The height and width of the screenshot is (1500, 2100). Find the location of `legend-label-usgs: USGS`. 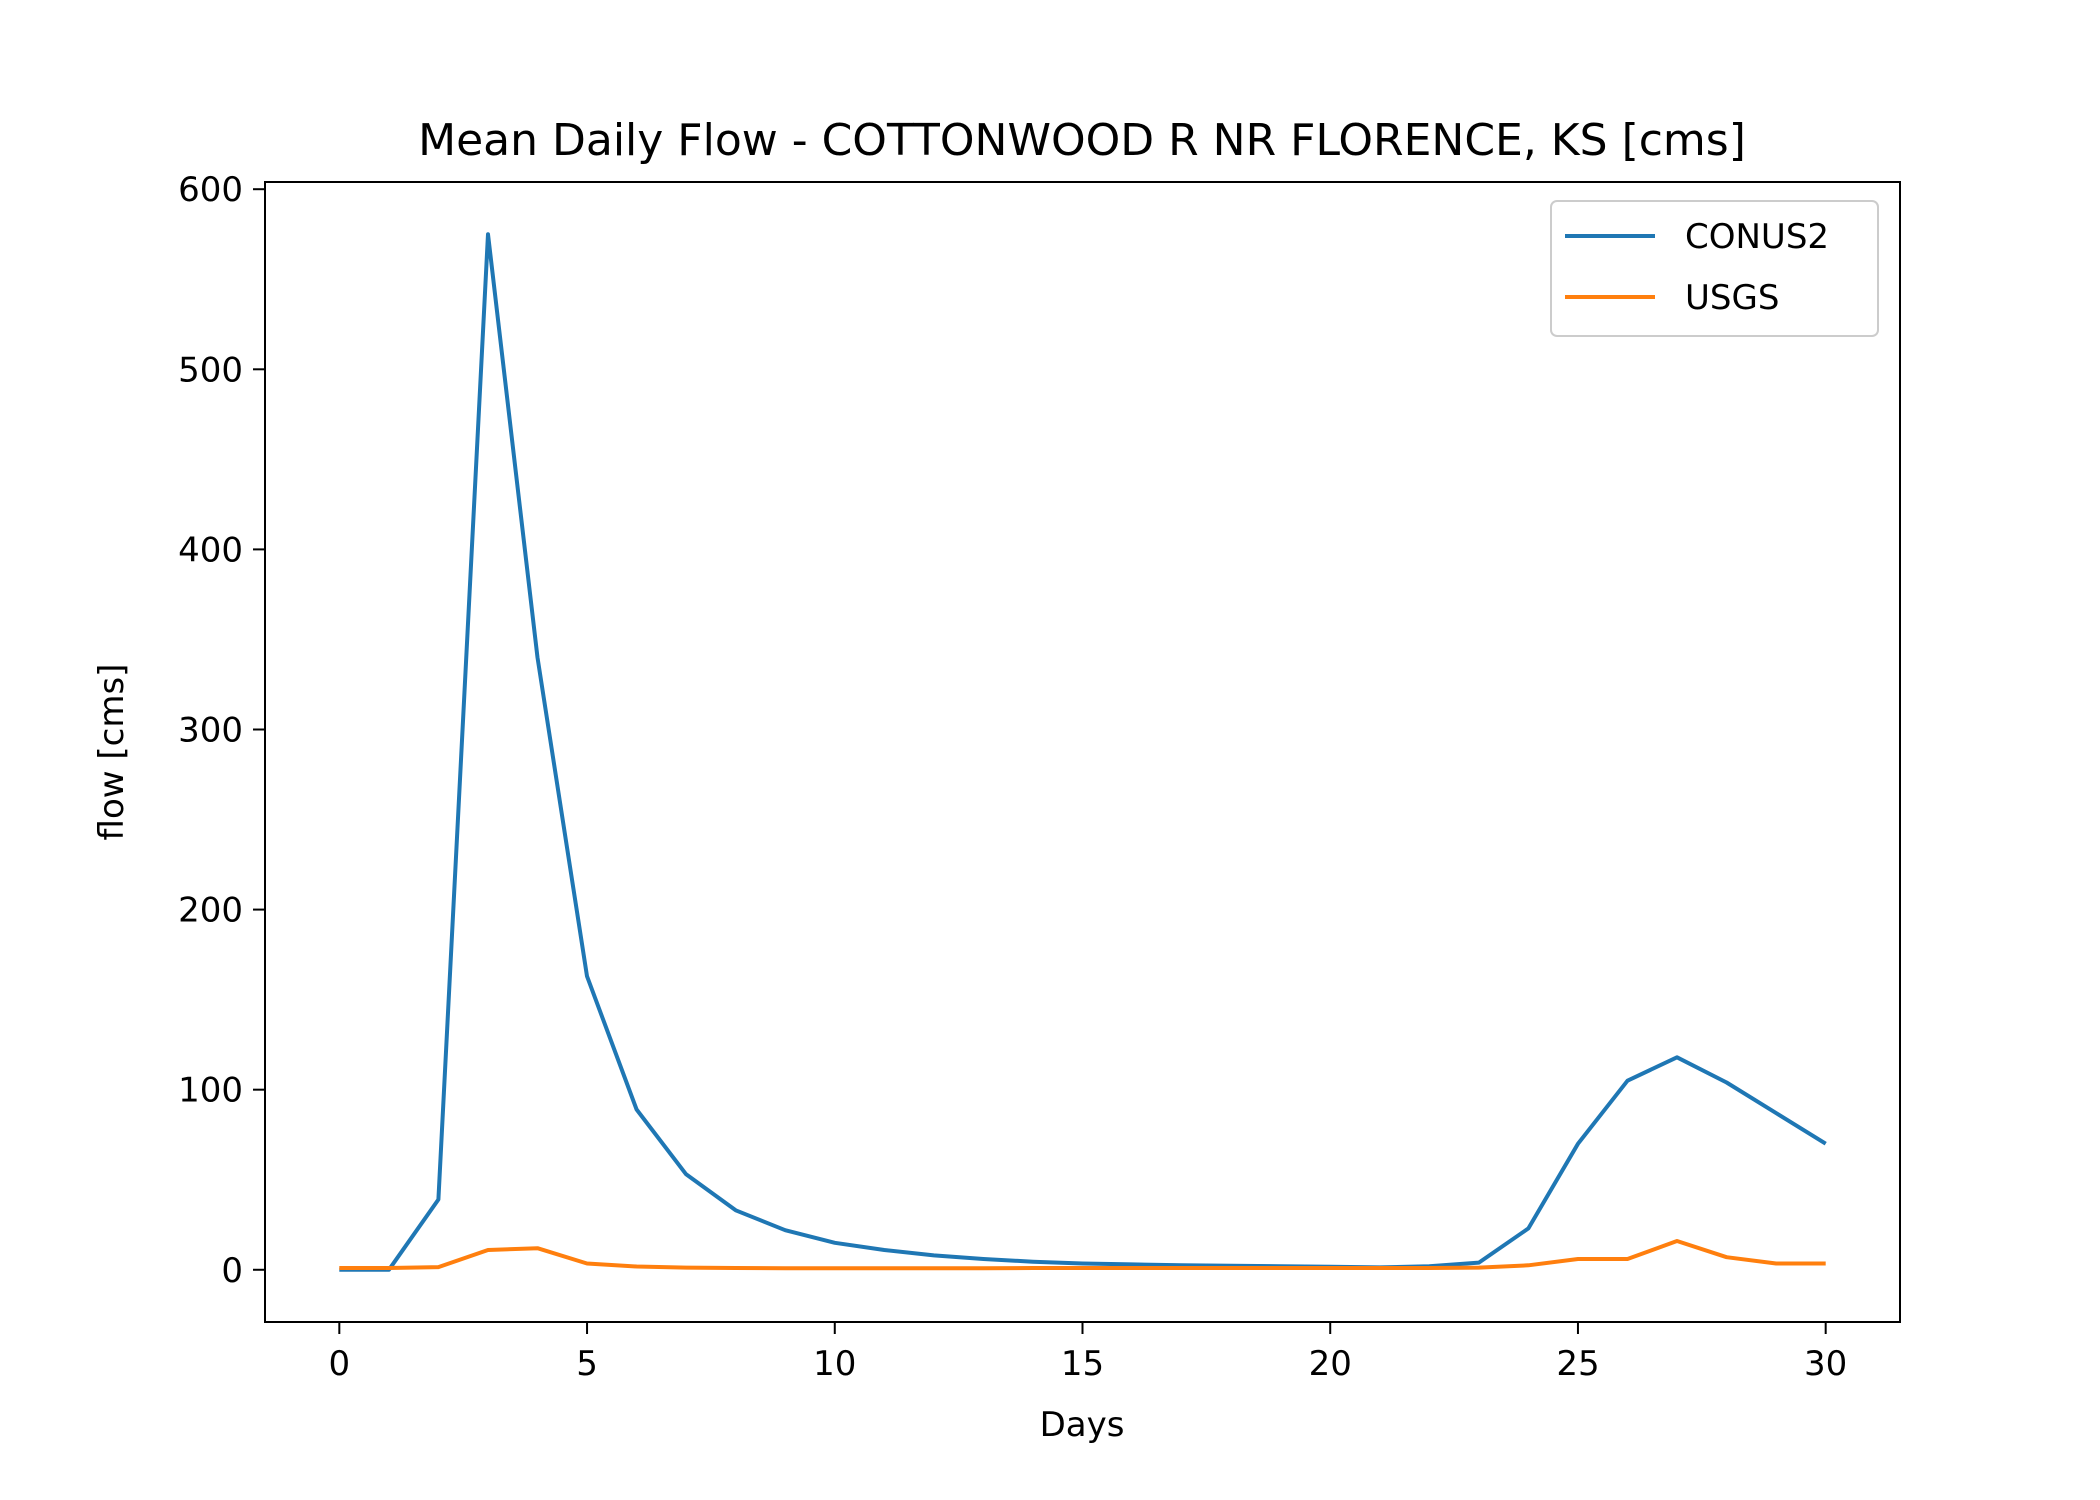

legend-label-usgs: USGS is located at coordinates (1732, 298).